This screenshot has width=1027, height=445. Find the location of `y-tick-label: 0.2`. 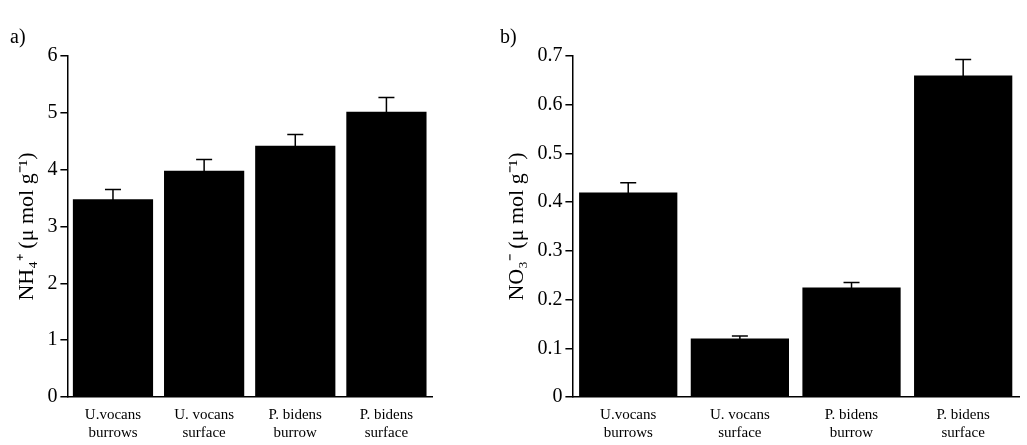

y-tick-label: 0.2 is located at coordinates (550, 297).